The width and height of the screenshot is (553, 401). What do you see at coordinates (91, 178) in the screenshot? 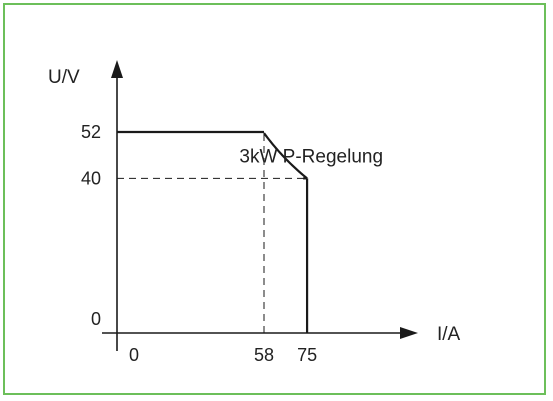
I see `y-tick-label: 40` at bounding box center [91, 178].